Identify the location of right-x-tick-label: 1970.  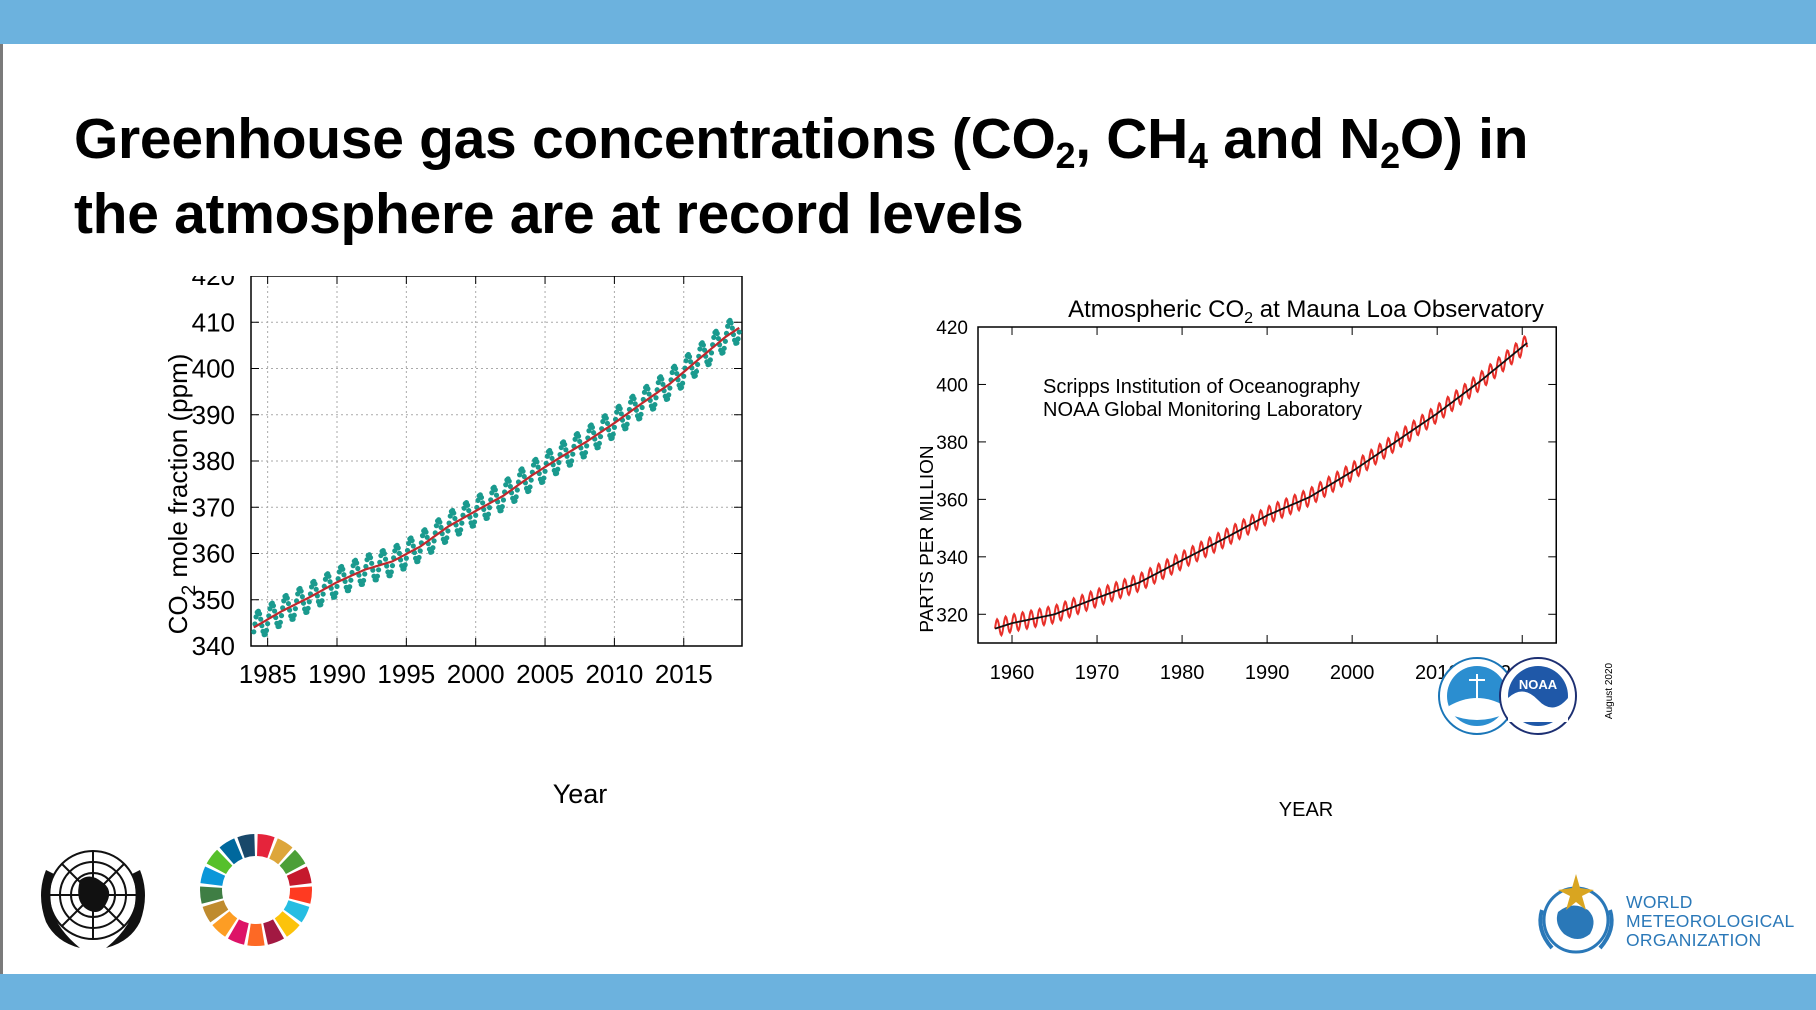
(1097, 673).